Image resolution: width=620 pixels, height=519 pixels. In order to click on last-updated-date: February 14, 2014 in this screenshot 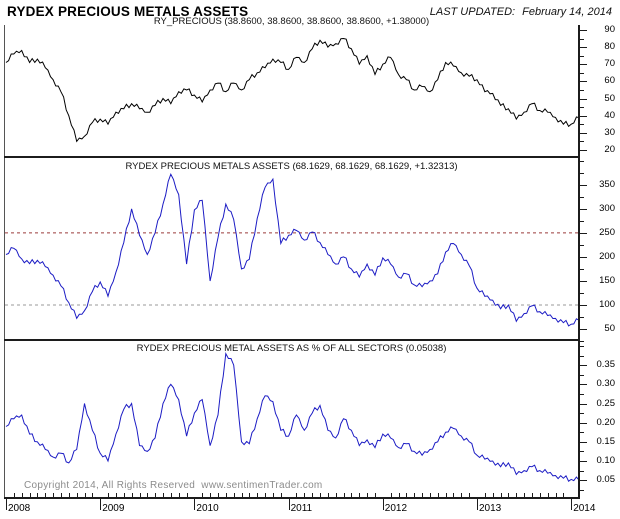, I will do `click(567, 12)`.